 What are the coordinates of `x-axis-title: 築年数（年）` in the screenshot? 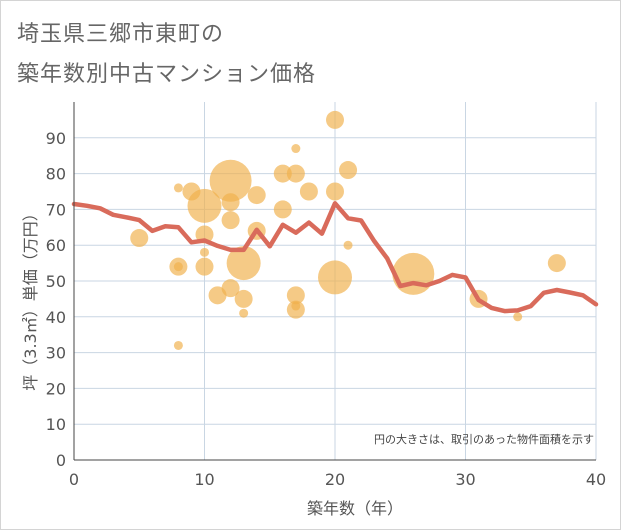 It's located at (355, 508).